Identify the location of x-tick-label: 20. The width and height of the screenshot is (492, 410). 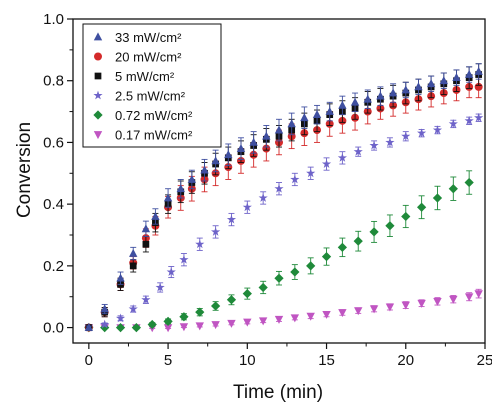
(405, 360).